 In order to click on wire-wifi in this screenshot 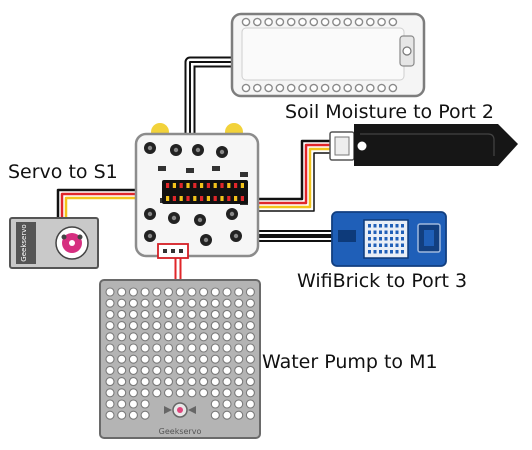, I will do `click(296, 236)`.